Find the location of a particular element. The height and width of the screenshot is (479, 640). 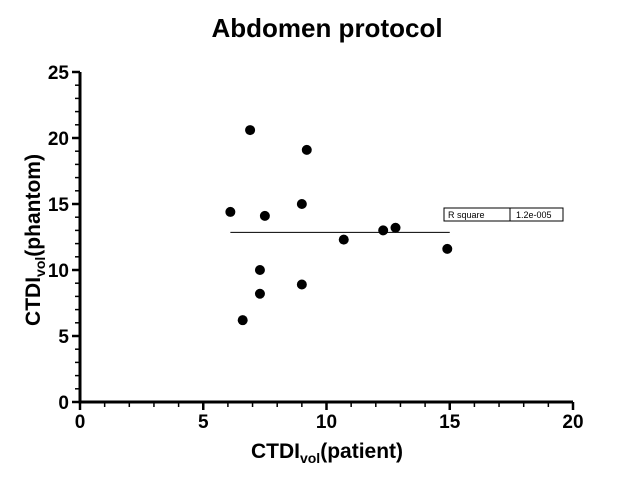

r-square-label: R square is located at coordinates (466, 215).